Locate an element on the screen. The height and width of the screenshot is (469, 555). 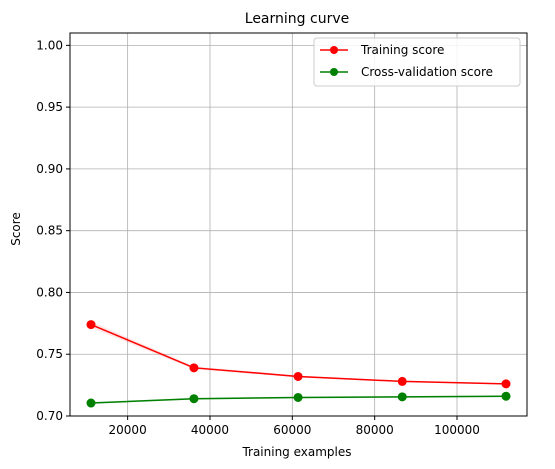
legend-entry-label: Cross-validation score is located at coordinates (427, 72).